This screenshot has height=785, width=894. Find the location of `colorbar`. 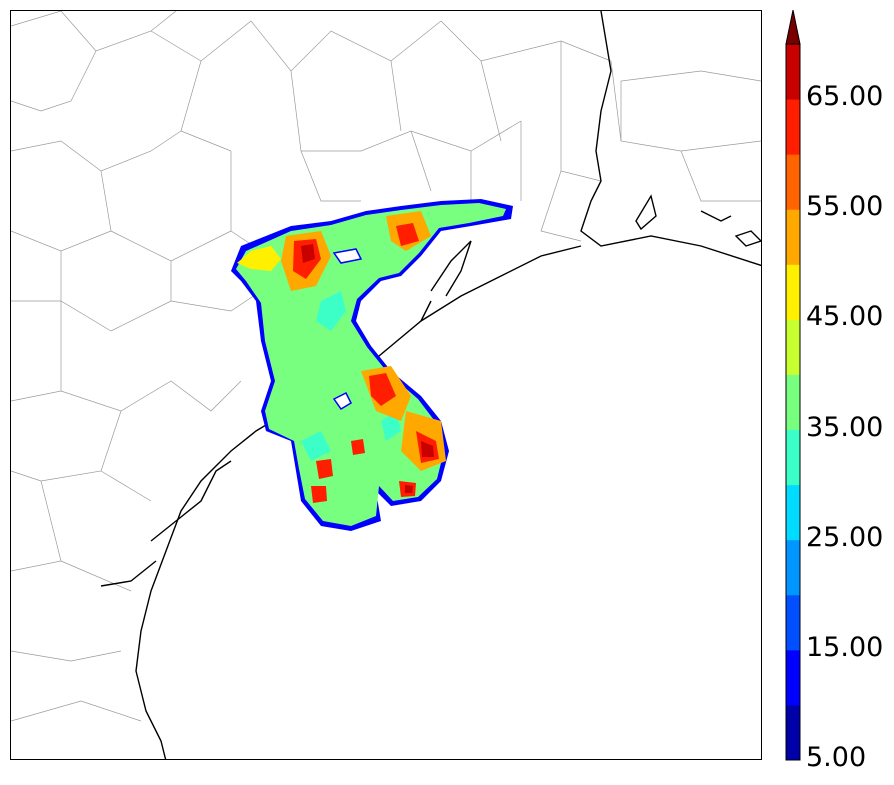

colorbar is located at coordinates (793, 385).